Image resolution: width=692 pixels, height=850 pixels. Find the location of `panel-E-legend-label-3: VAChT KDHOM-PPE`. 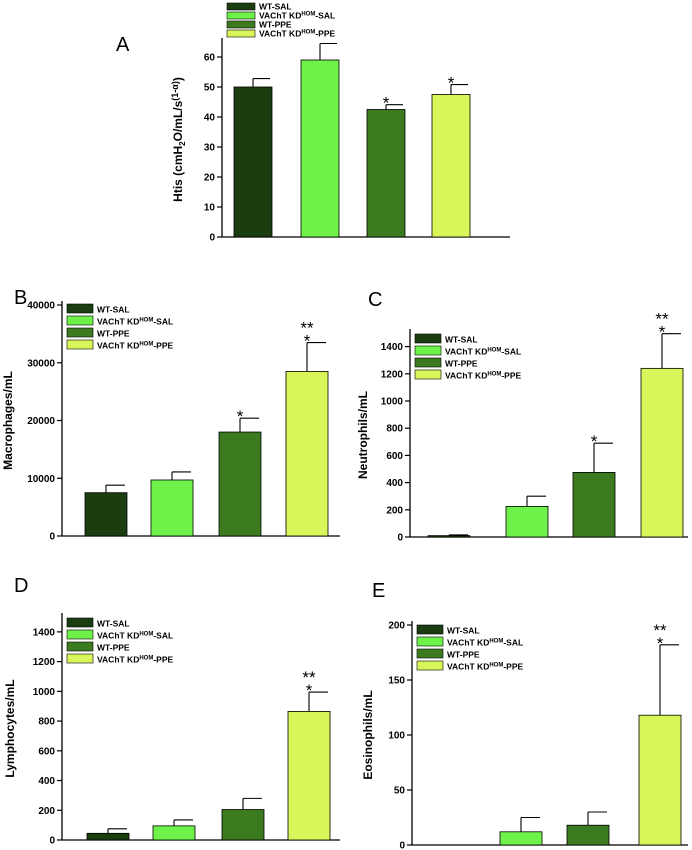

panel-E-legend-label-3: VAChT KDHOM-PPE is located at coordinates (485, 667).